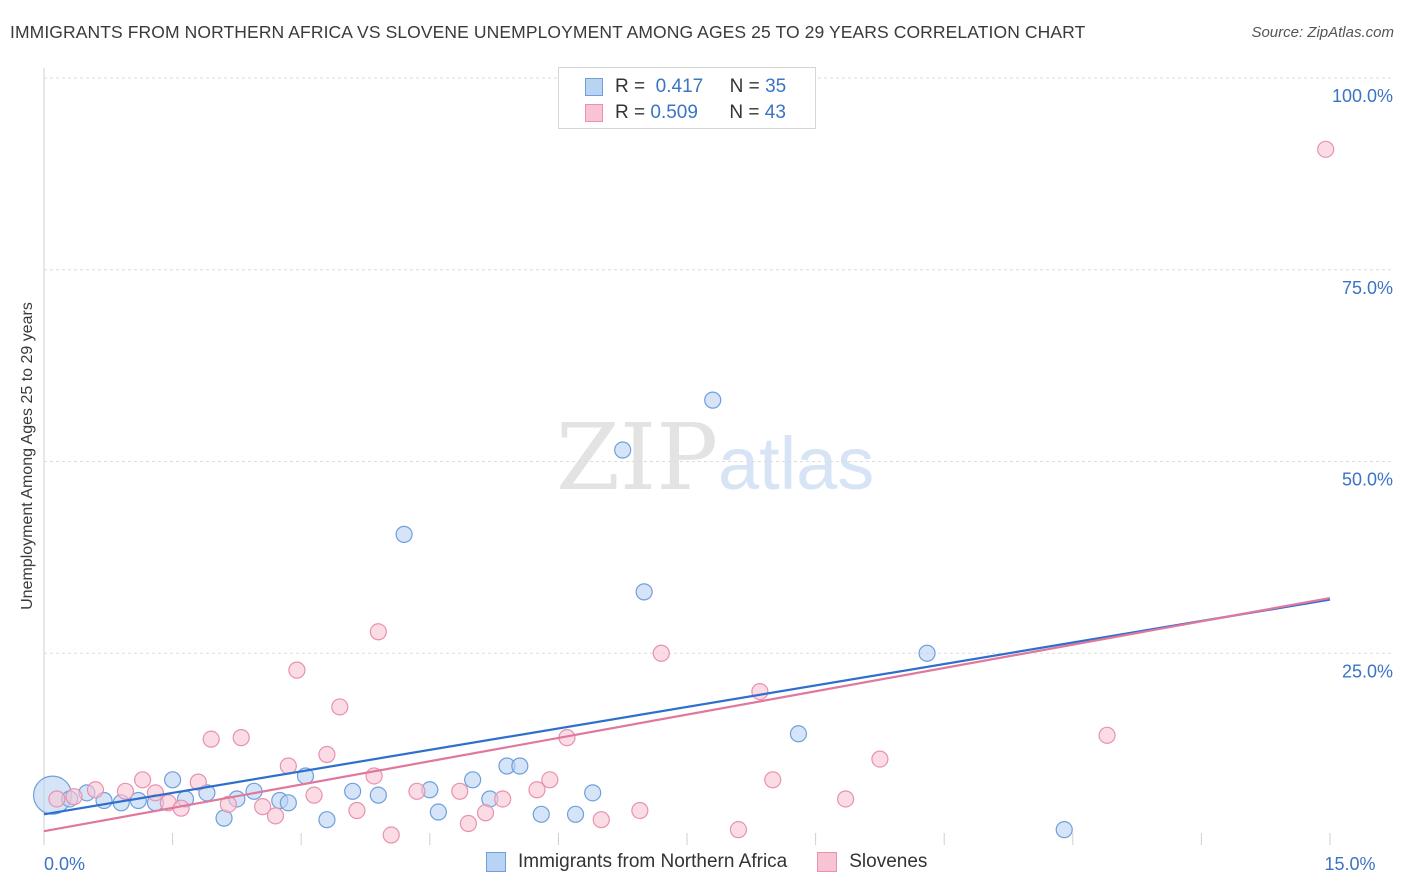  I want to click on x-tick-label: 0.0%, so click(64, 864).